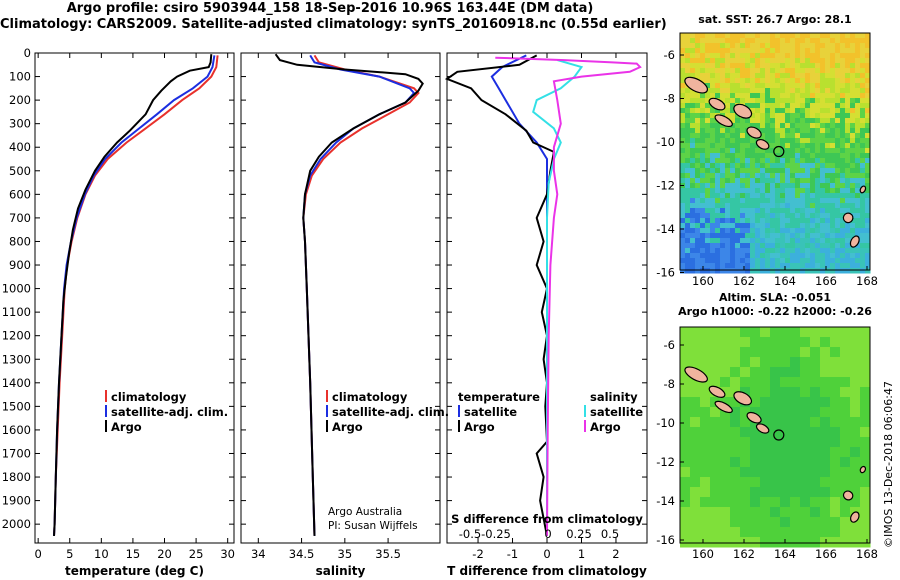  What do you see at coordinates (775, 311) in the screenshot?
I see `map2-subtitle: Argo h1000: -0.22 h2000: -0.26` at bounding box center [775, 311].